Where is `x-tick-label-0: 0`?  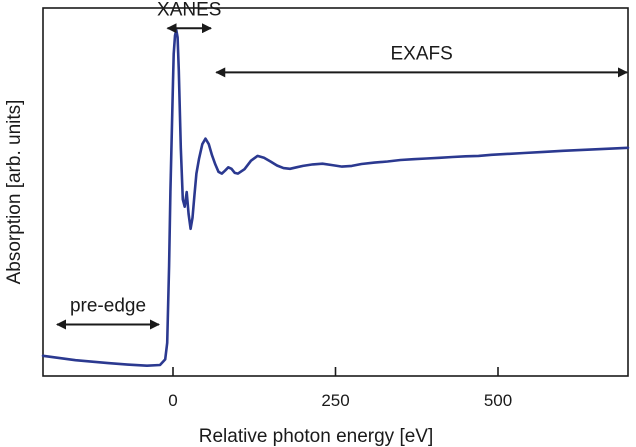
x-tick-label-0: 0 is located at coordinates (172, 400).